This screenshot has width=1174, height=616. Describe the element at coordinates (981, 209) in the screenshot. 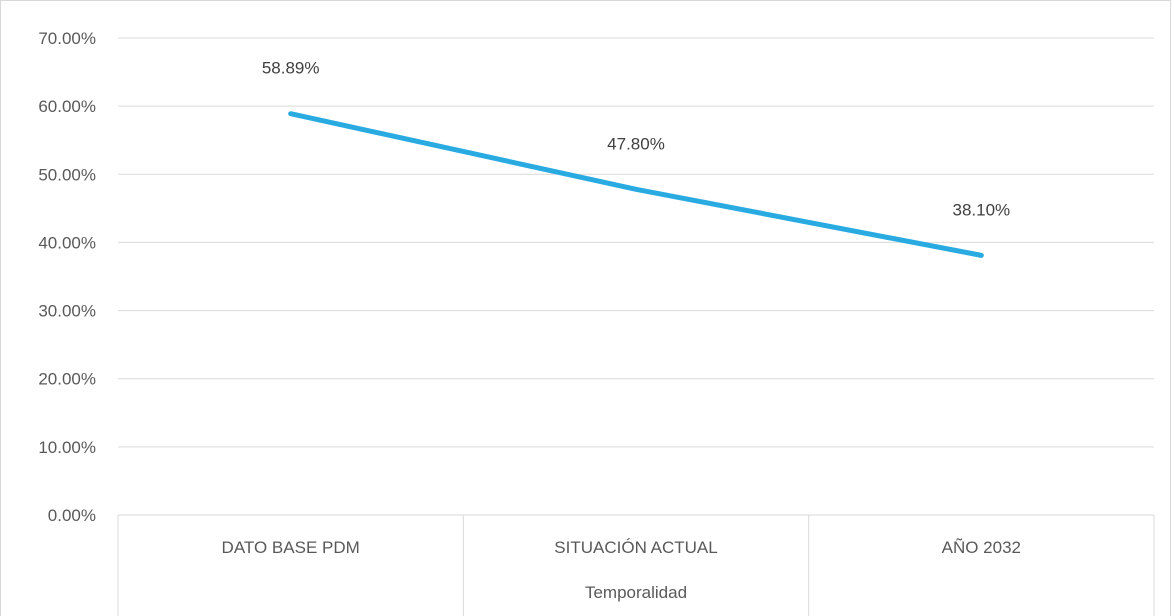

I see `data-label: 38.10%` at that location.